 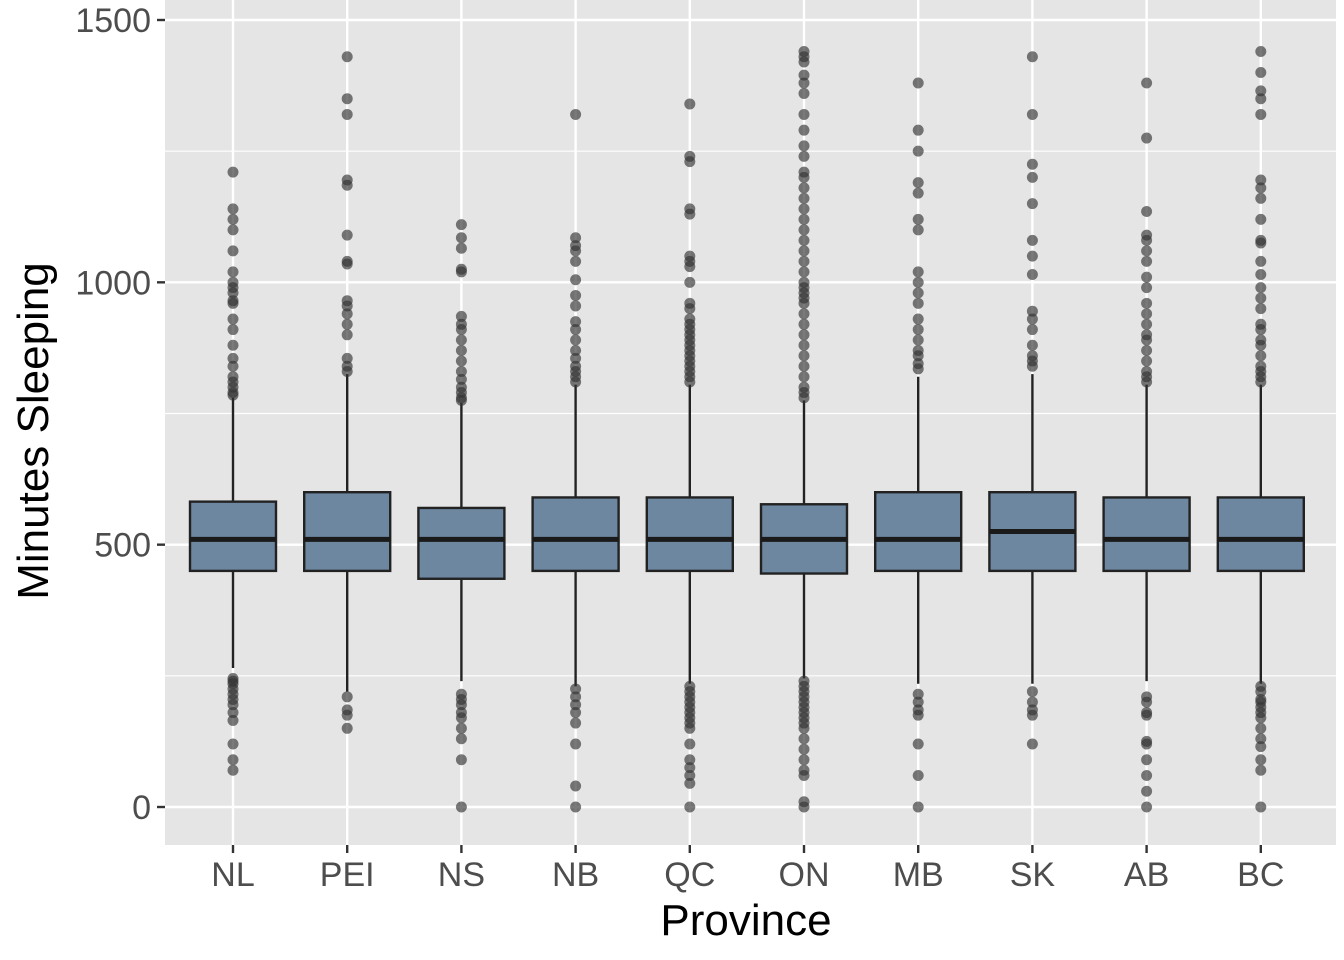 What do you see at coordinates (747, 869) in the screenshot?
I see `x-axis: NL PEI NS NB QC ON MB SK AB BC` at bounding box center [747, 869].